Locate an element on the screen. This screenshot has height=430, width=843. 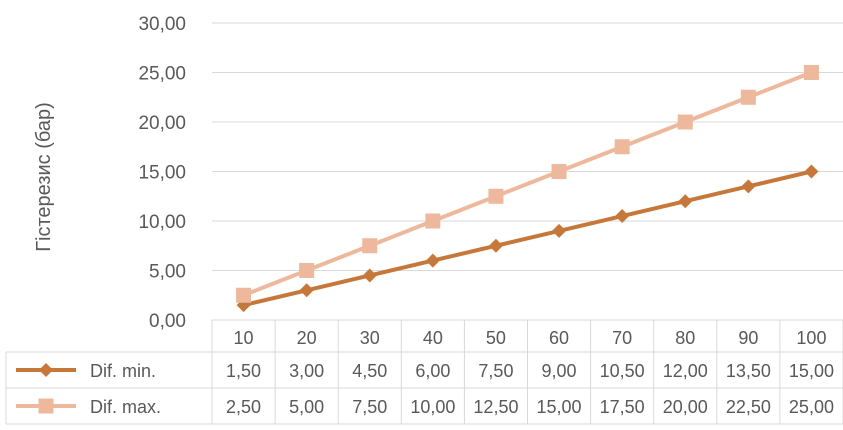
y-tick-label: 30,00 is located at coordinates (162, 24).